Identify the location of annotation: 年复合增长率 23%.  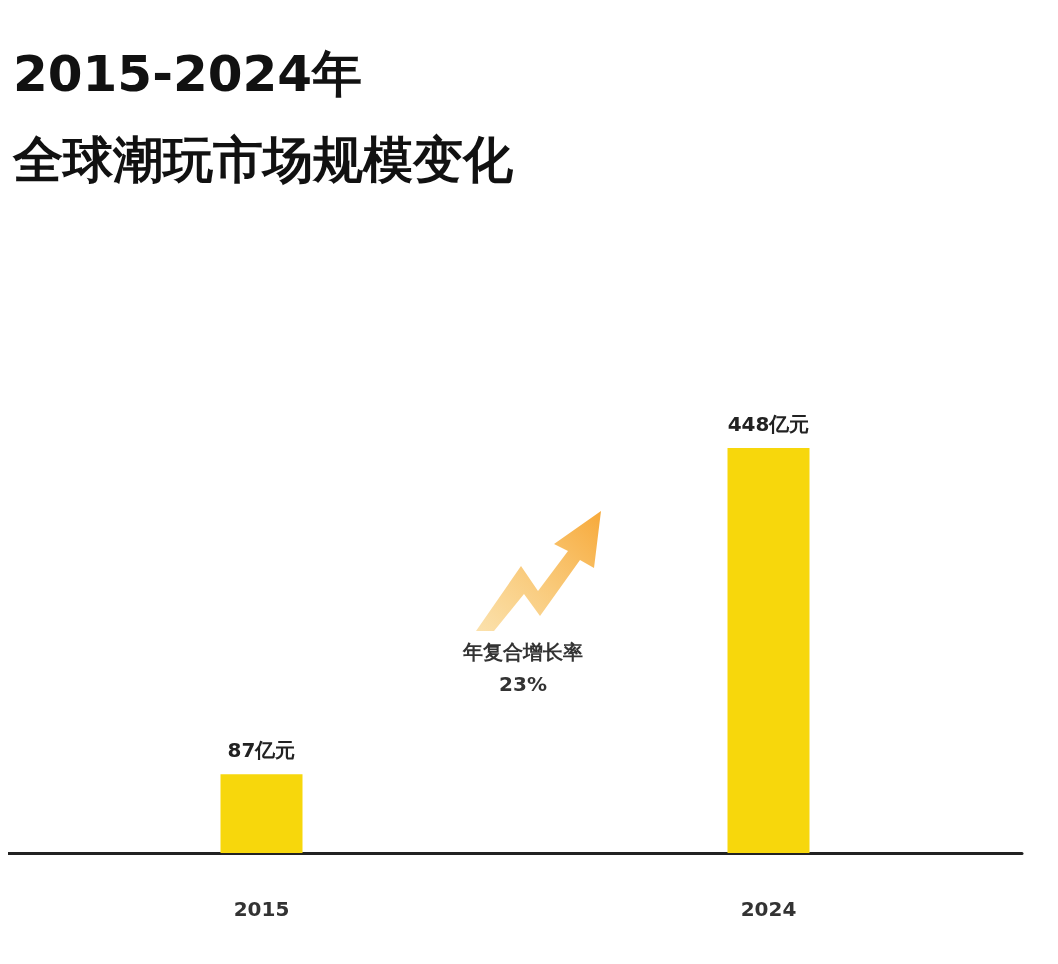
(522, 668).